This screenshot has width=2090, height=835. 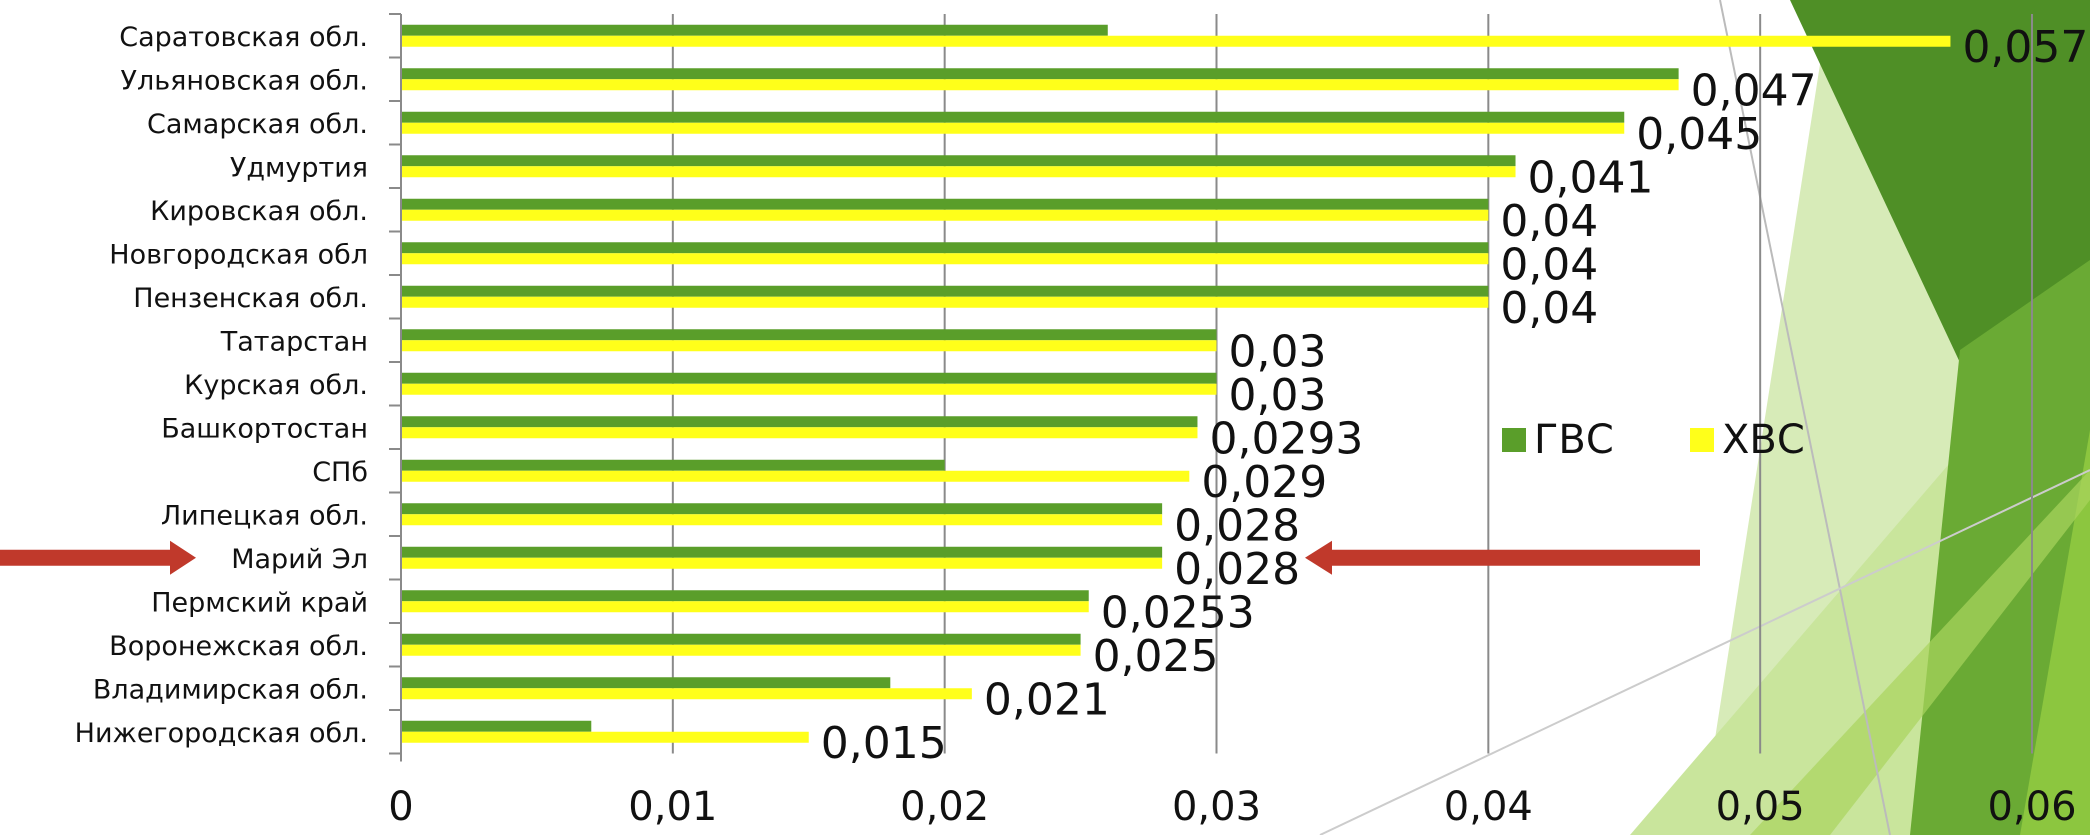 I want to click on category-label: Саратовская обл., so click(x=243, y=37).